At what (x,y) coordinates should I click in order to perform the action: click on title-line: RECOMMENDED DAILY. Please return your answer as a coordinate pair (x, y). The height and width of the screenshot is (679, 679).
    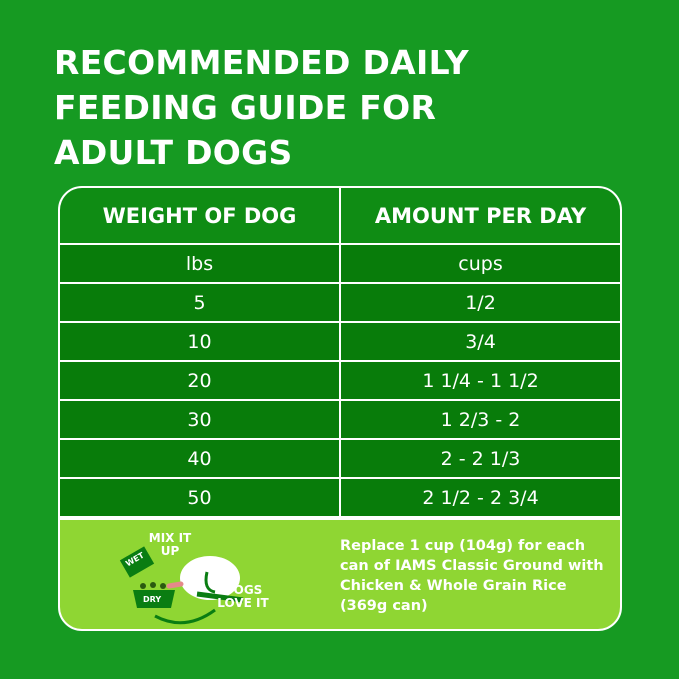
    Looking at the image, I should click on (261, 62).